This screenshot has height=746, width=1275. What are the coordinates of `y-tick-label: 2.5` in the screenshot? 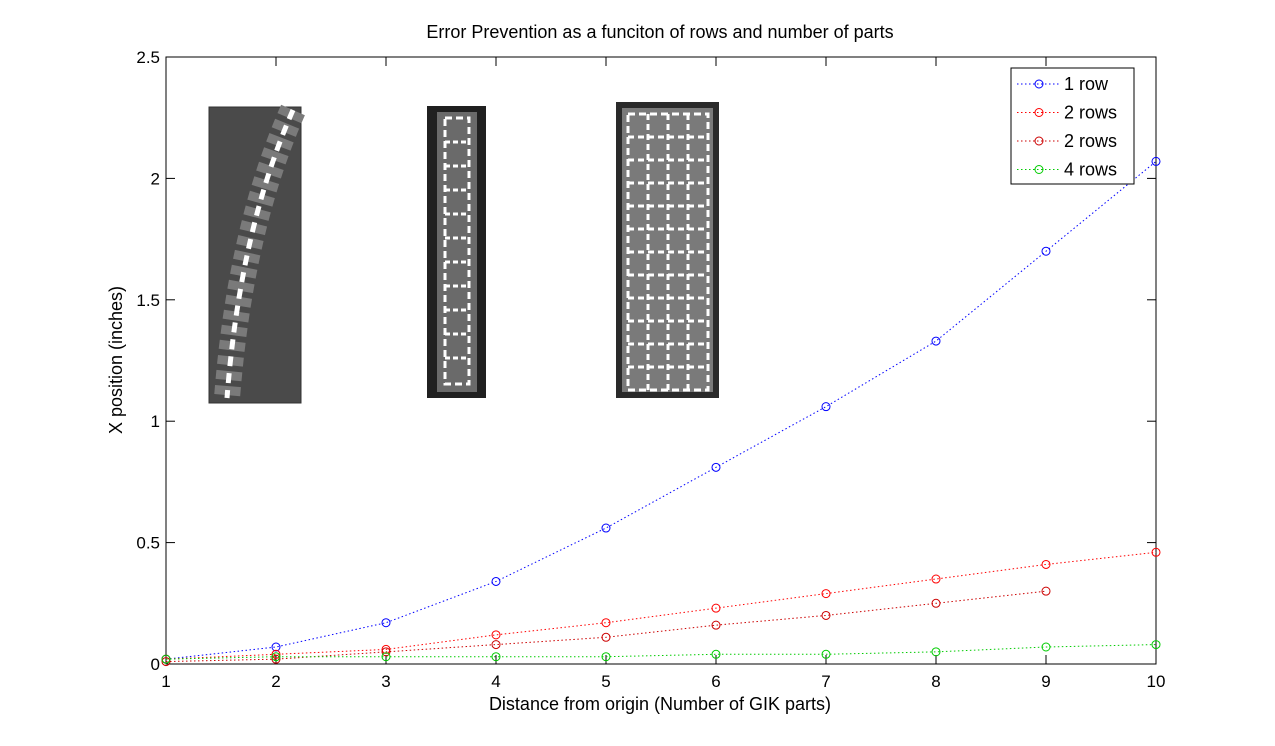 It's located at (148, 57).